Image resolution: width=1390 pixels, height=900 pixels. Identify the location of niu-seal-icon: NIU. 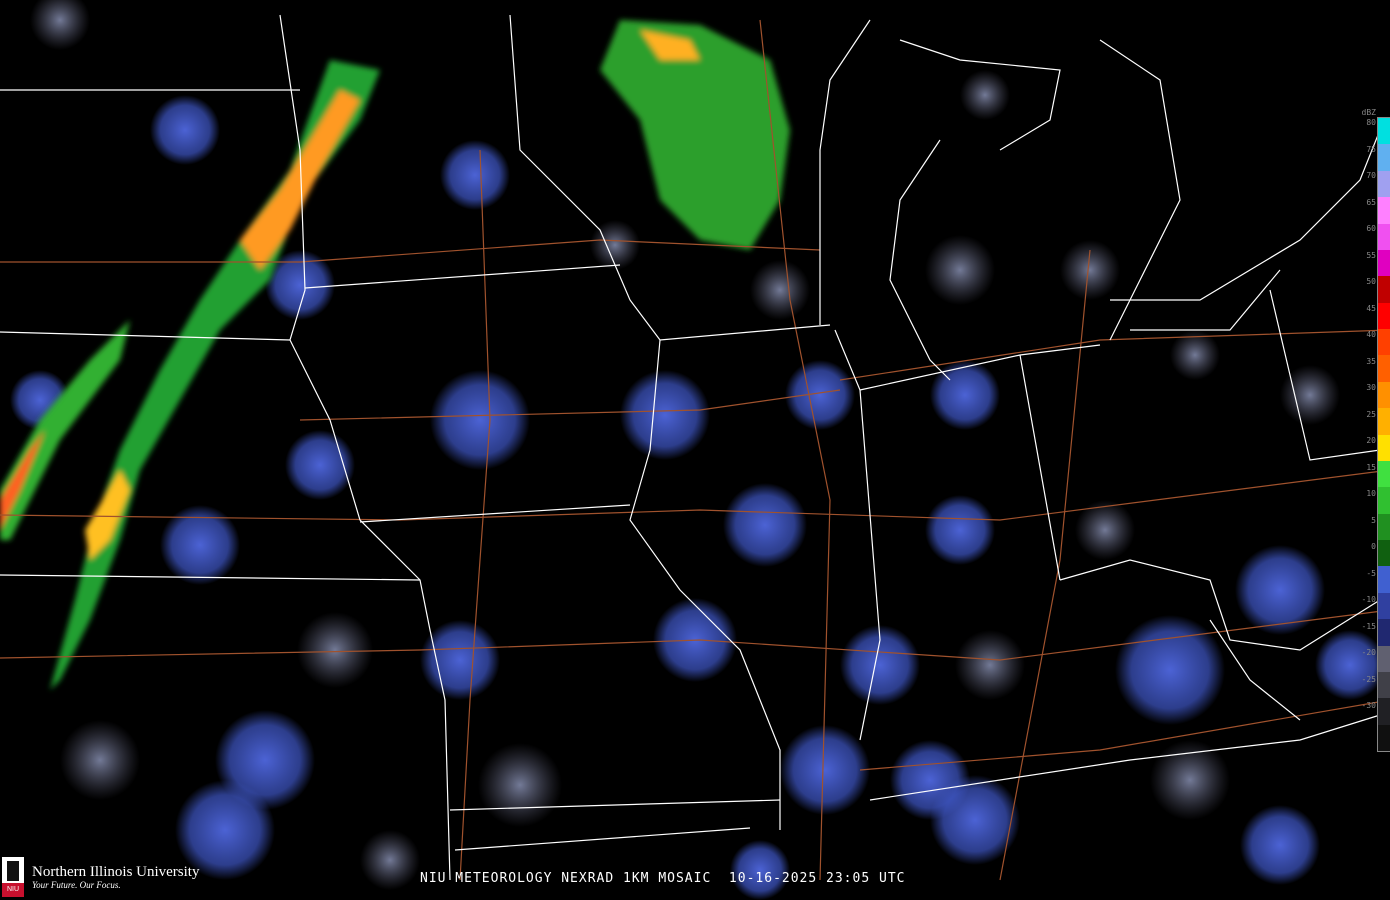
(13, 877).